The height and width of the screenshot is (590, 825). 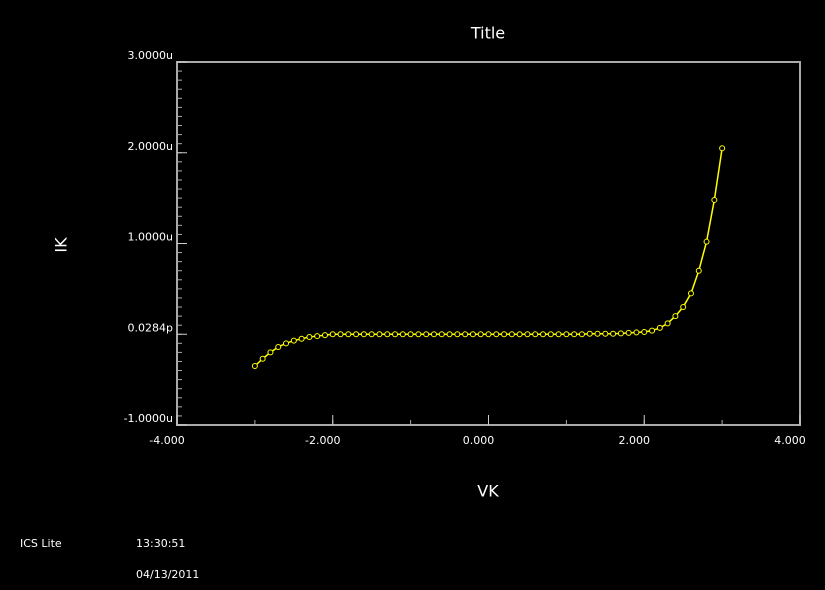 I want to click on app-name: ICS Lite, so click(x=41, y=543).